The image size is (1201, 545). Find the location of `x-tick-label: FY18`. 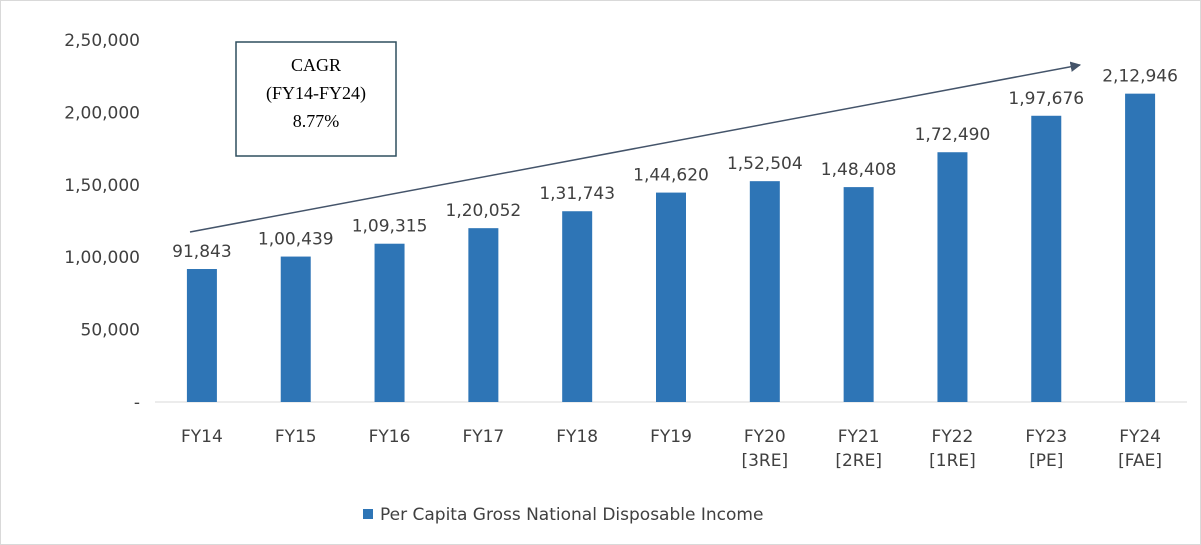

x-tick-label: FY18 is located at coordinates (577, 437).